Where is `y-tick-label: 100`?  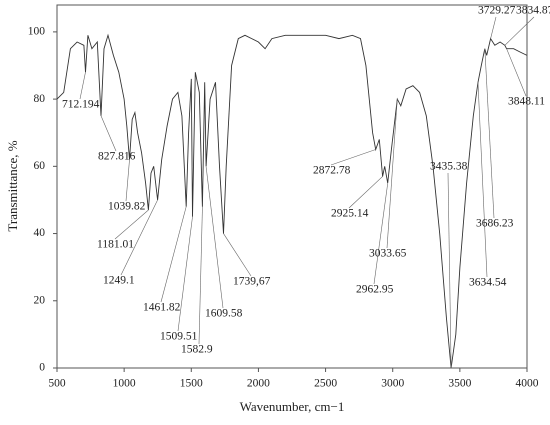 y-tick-label: 100 is located at coordinates (37, 32).